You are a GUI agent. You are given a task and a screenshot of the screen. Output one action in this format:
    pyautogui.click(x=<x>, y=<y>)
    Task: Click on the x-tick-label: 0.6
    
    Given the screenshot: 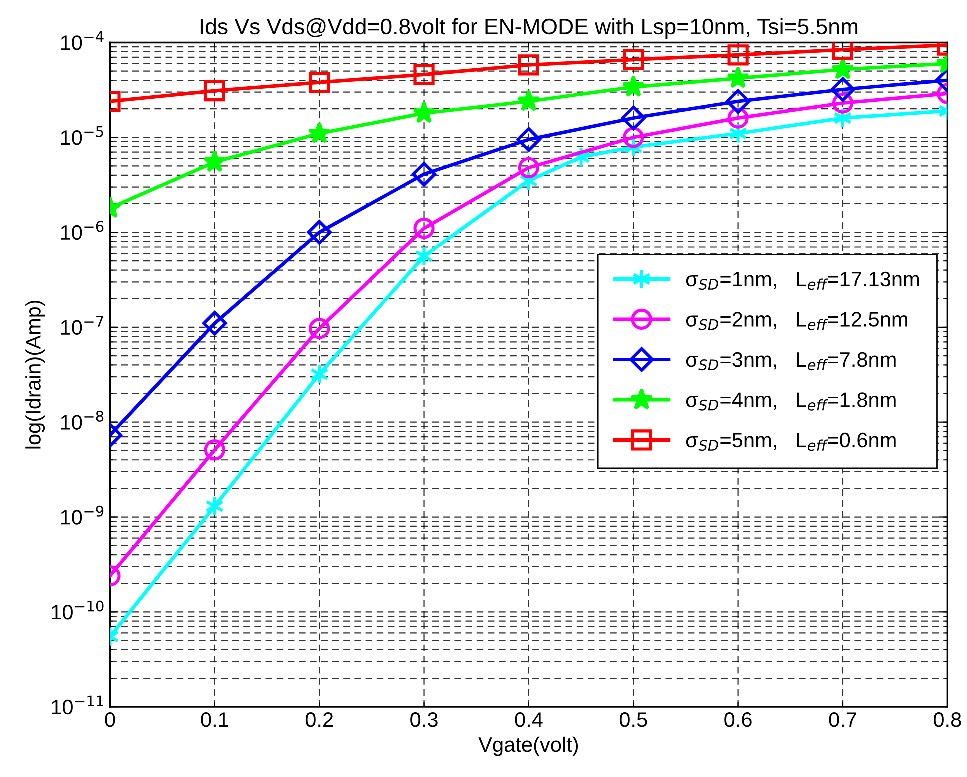 What is the action you would take?
    pyautogui.click(x=738, y=720)
    